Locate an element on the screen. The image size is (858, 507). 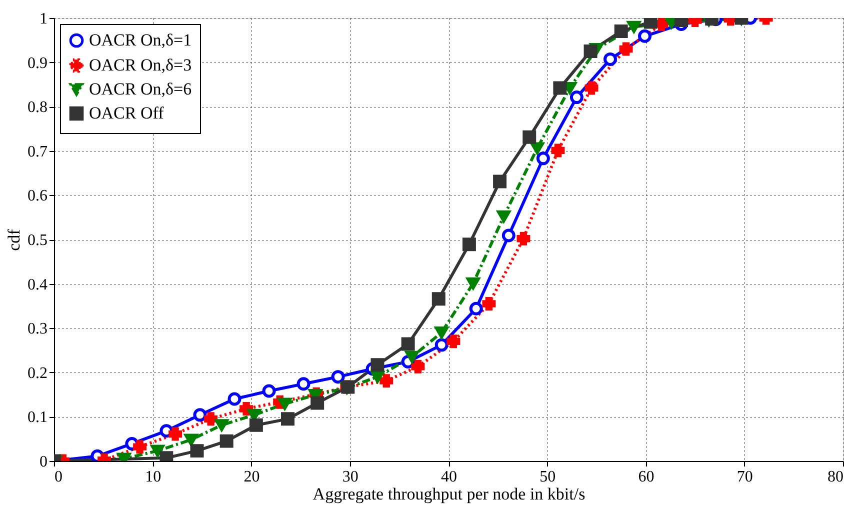
y-tick-label: 0.8 is located at coordinates (38, 107).